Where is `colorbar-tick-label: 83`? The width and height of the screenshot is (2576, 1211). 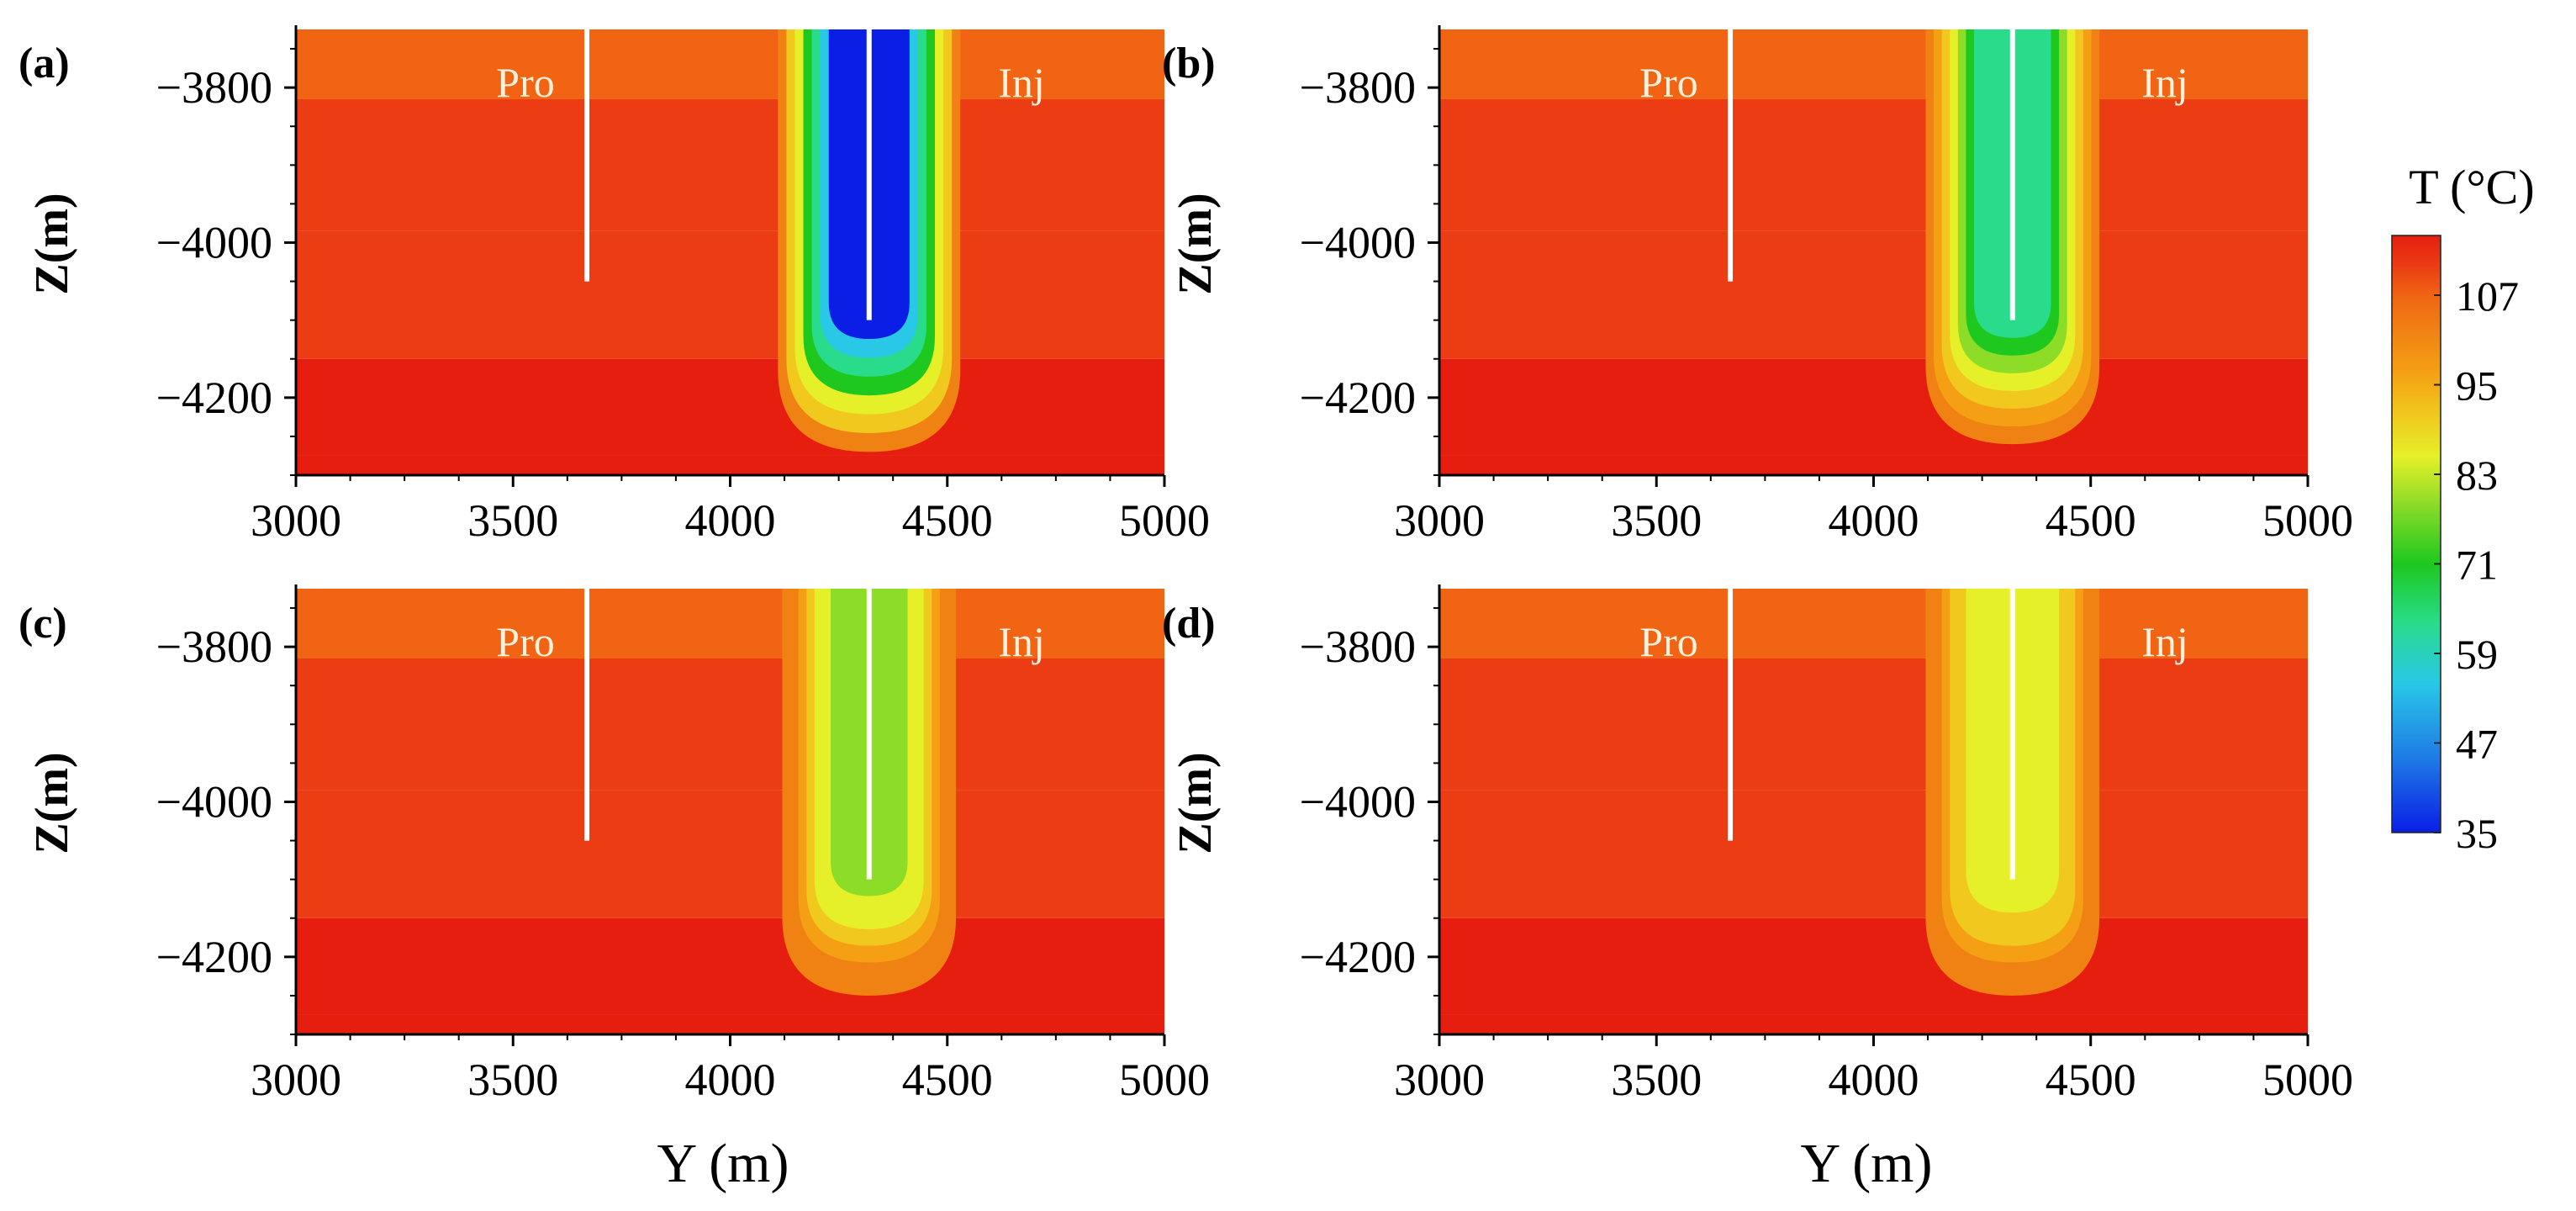
colorbar-tick-label: 83 is located at coordinates (2477, 475).